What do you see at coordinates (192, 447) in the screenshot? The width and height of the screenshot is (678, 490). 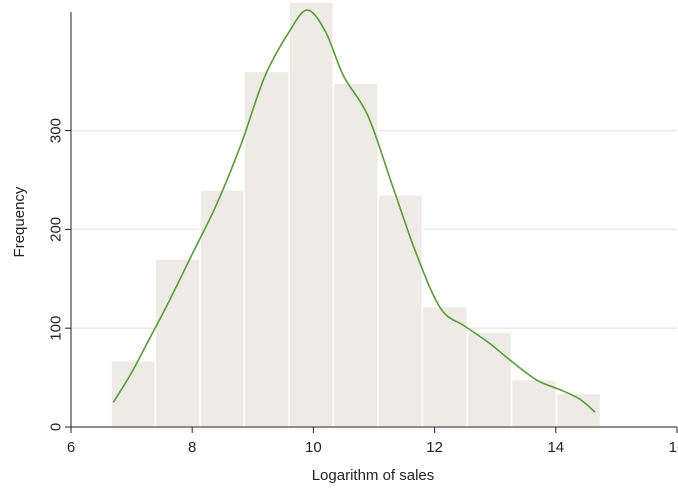 I see `x-tick-label-8: 8` at bounding box center [192, 447].